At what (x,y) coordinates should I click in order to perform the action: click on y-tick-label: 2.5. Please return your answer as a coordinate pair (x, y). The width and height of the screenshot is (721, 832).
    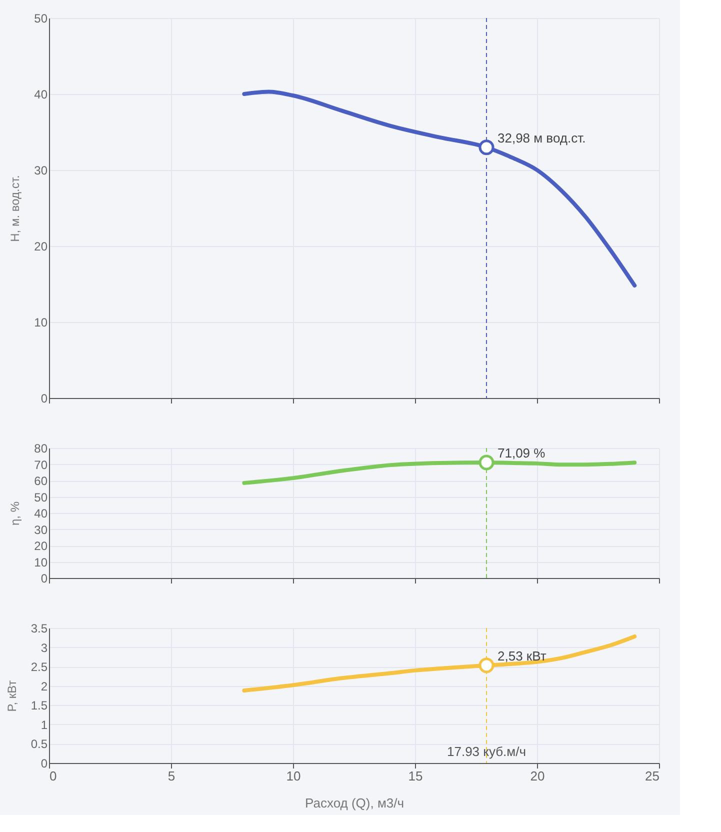
    Looking at the image, I should click on (39, 667).